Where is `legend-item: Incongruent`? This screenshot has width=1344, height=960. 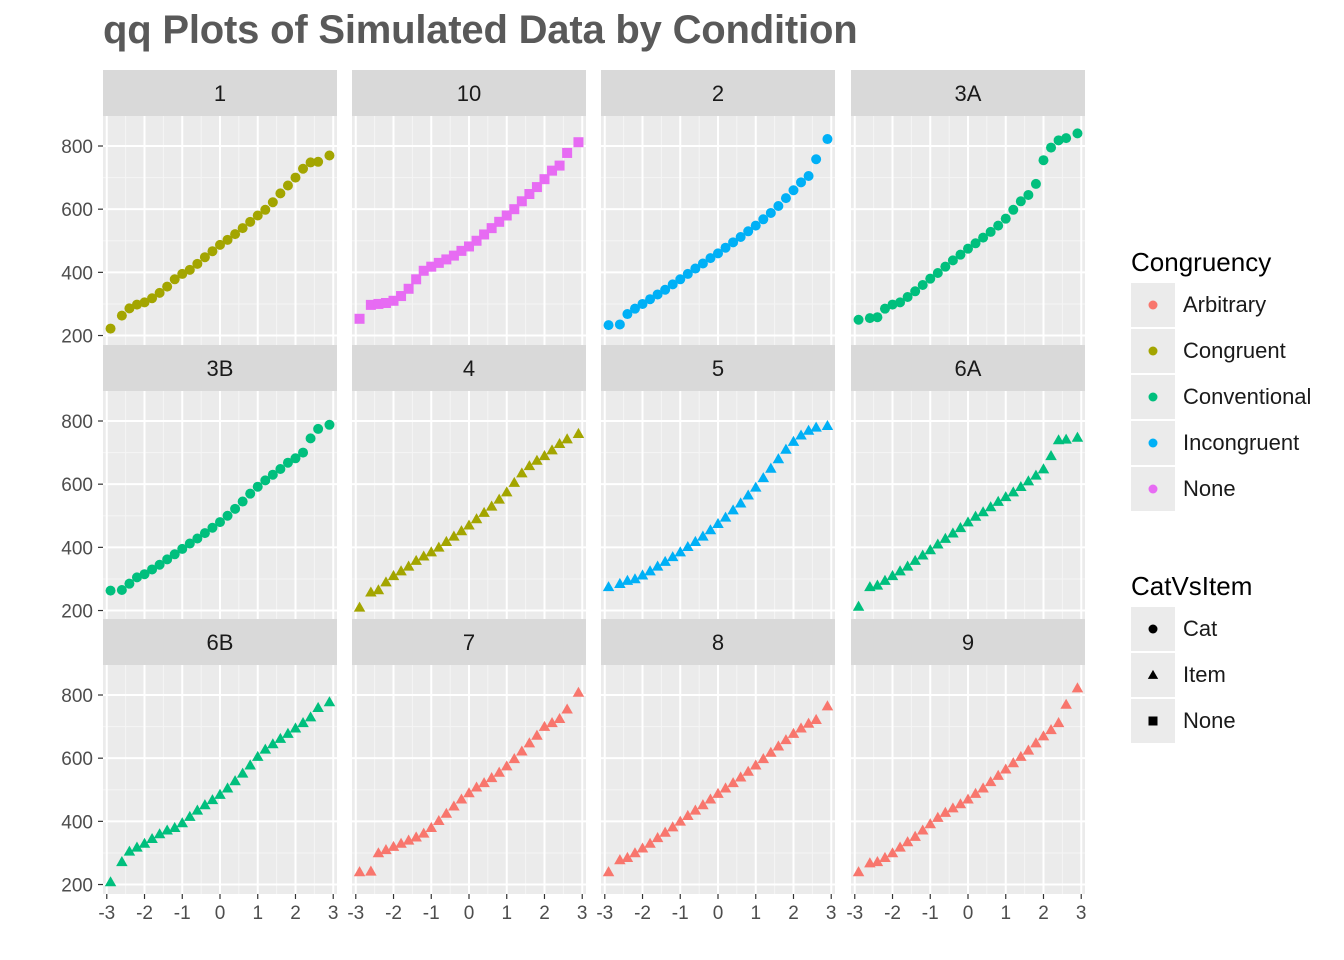
legend-item: Incongruent is located at coordinates (1221, 443).